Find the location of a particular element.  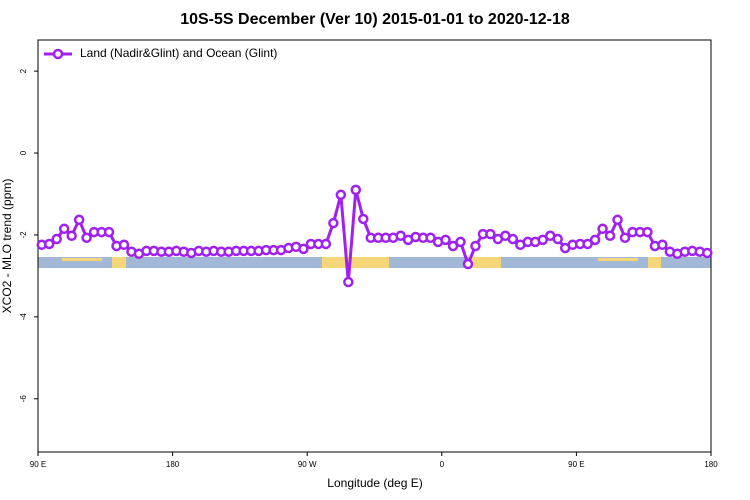

y-axis-label: XCO2 - MLO trend (ppm) is located at coordinates (7, 246).